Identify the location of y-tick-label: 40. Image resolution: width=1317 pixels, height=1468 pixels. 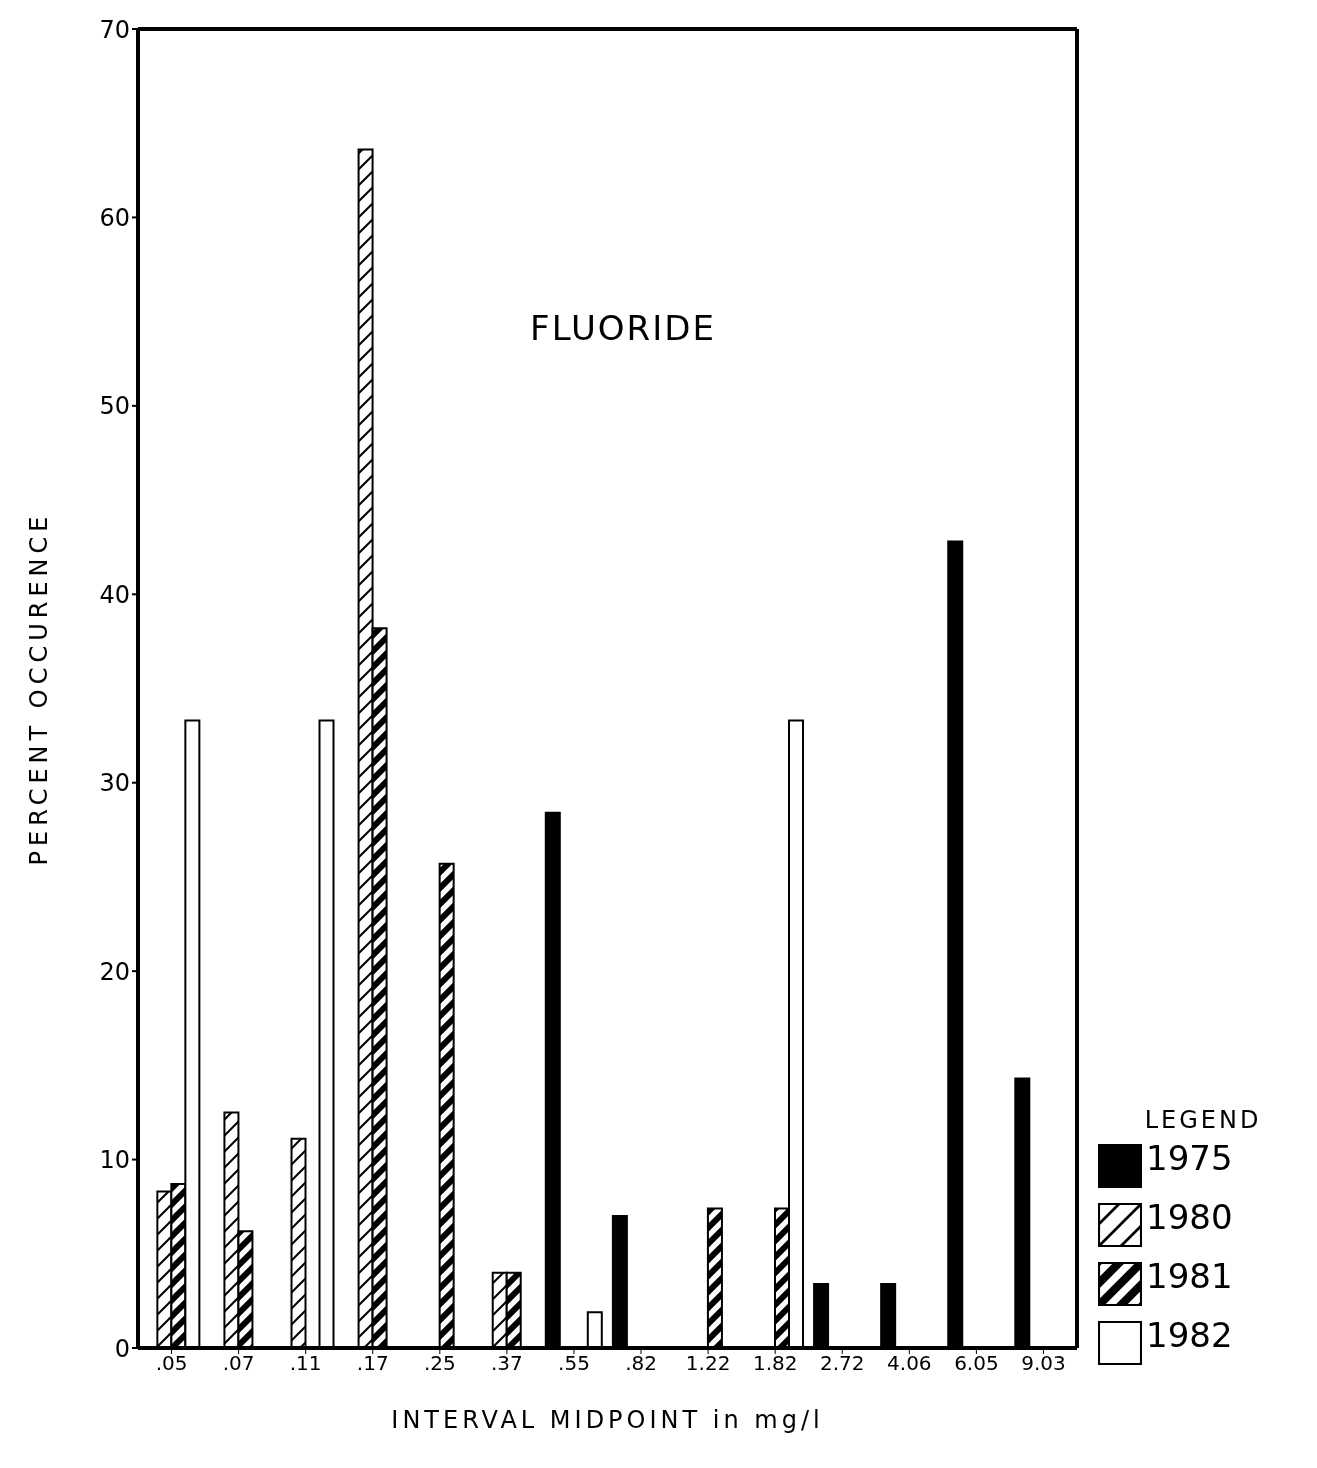
(114, 594).